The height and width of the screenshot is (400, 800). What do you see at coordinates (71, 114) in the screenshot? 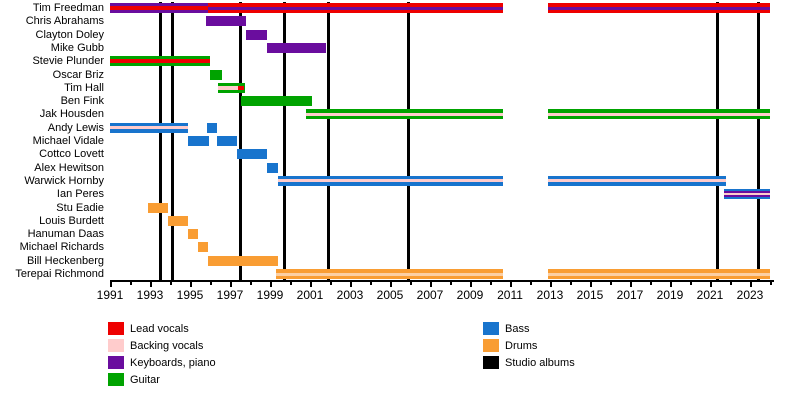
I see `member-label: Jak Housden` at bounding box center [71, 114].